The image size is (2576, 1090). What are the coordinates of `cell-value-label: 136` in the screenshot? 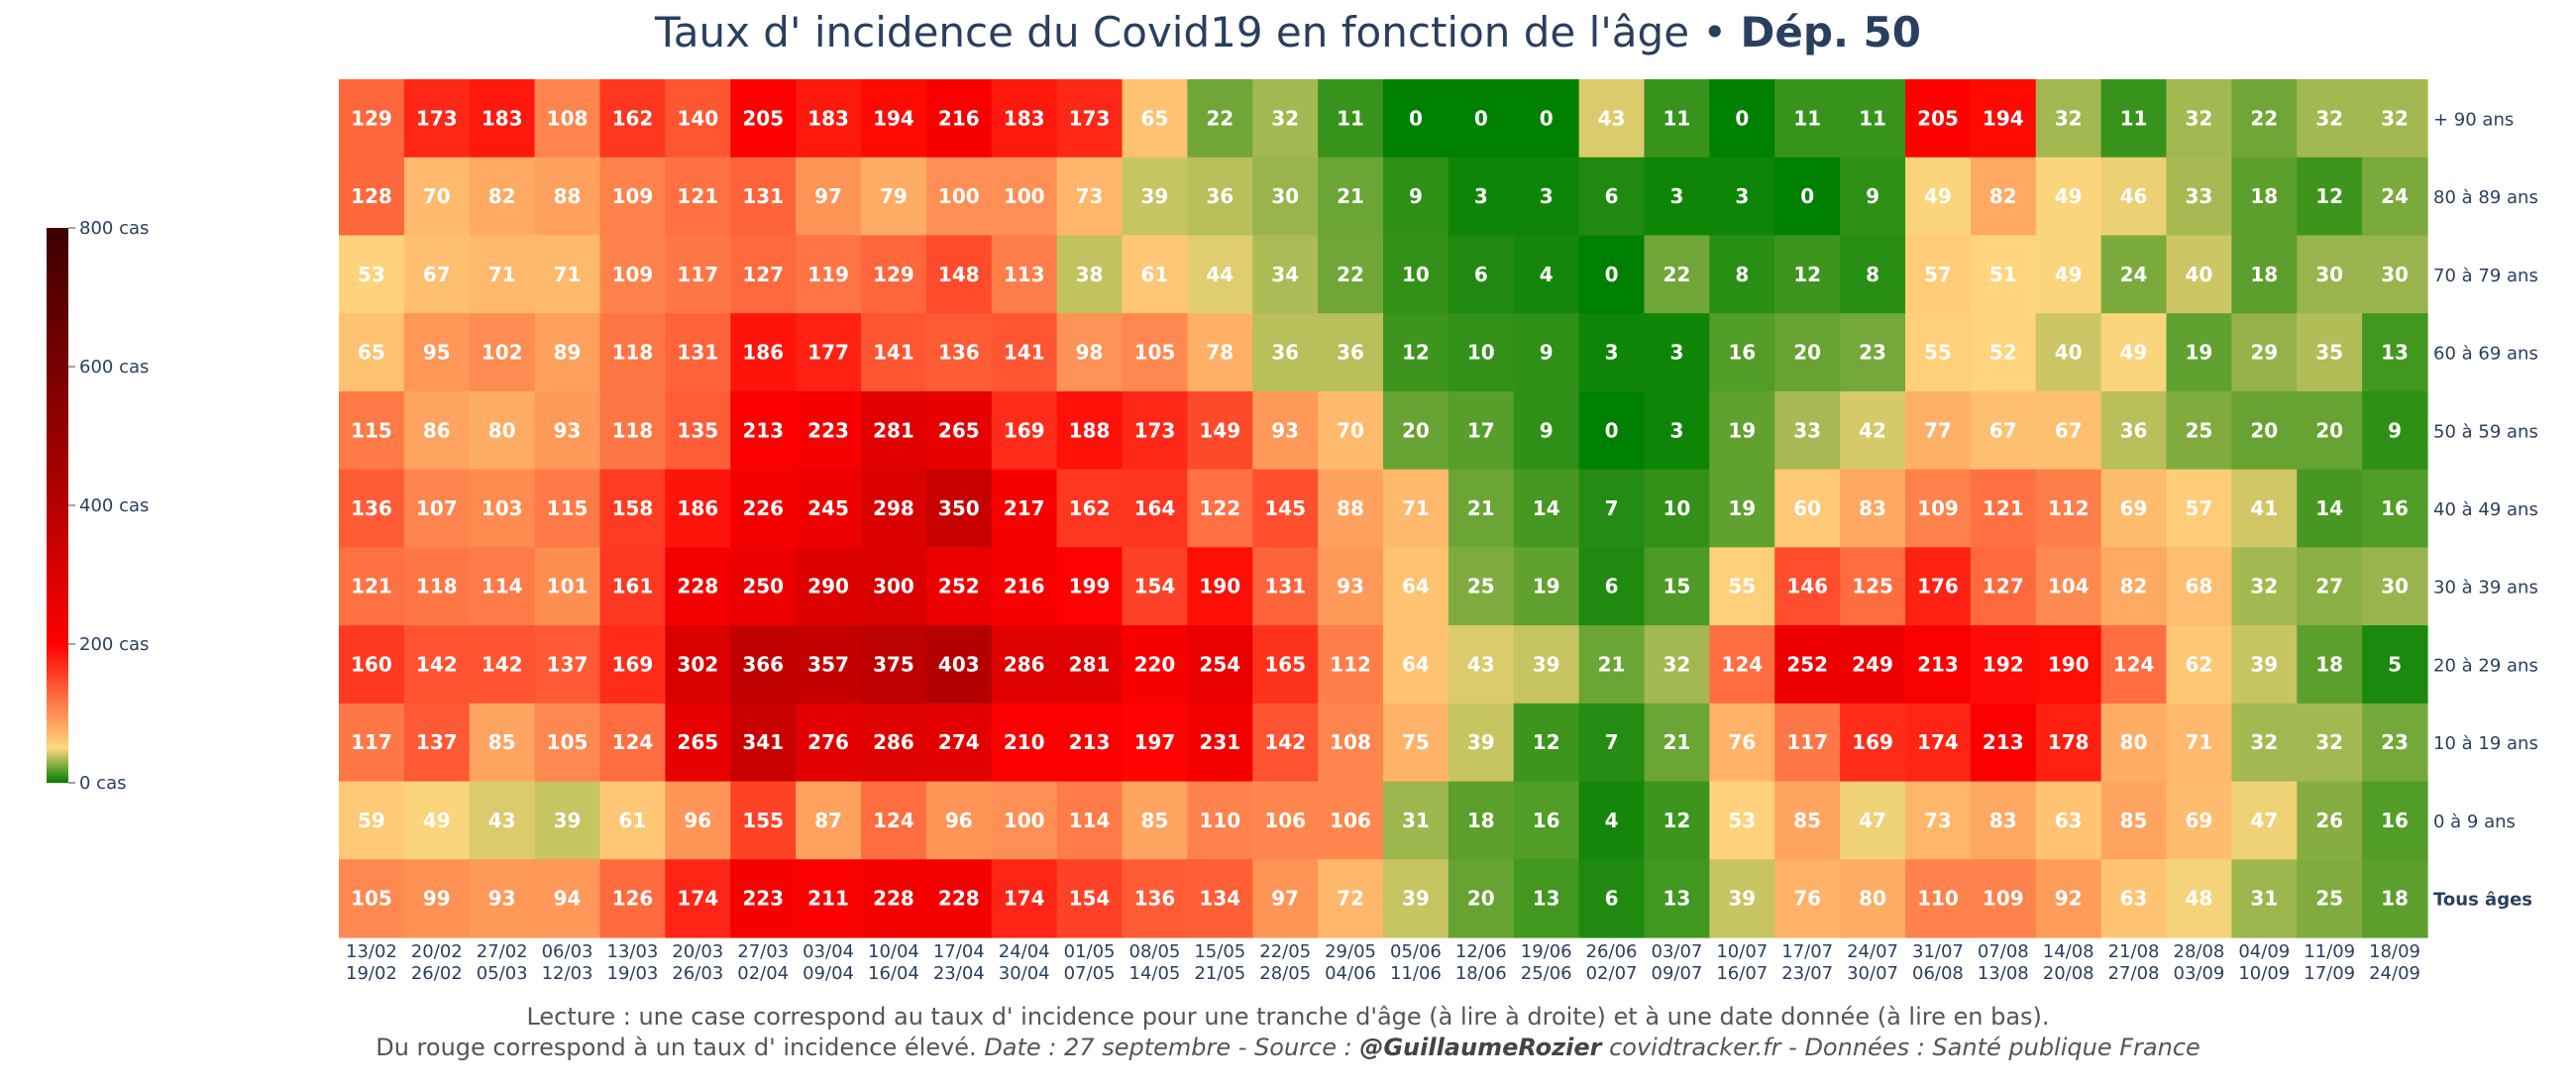 It's located at (1155, 899).